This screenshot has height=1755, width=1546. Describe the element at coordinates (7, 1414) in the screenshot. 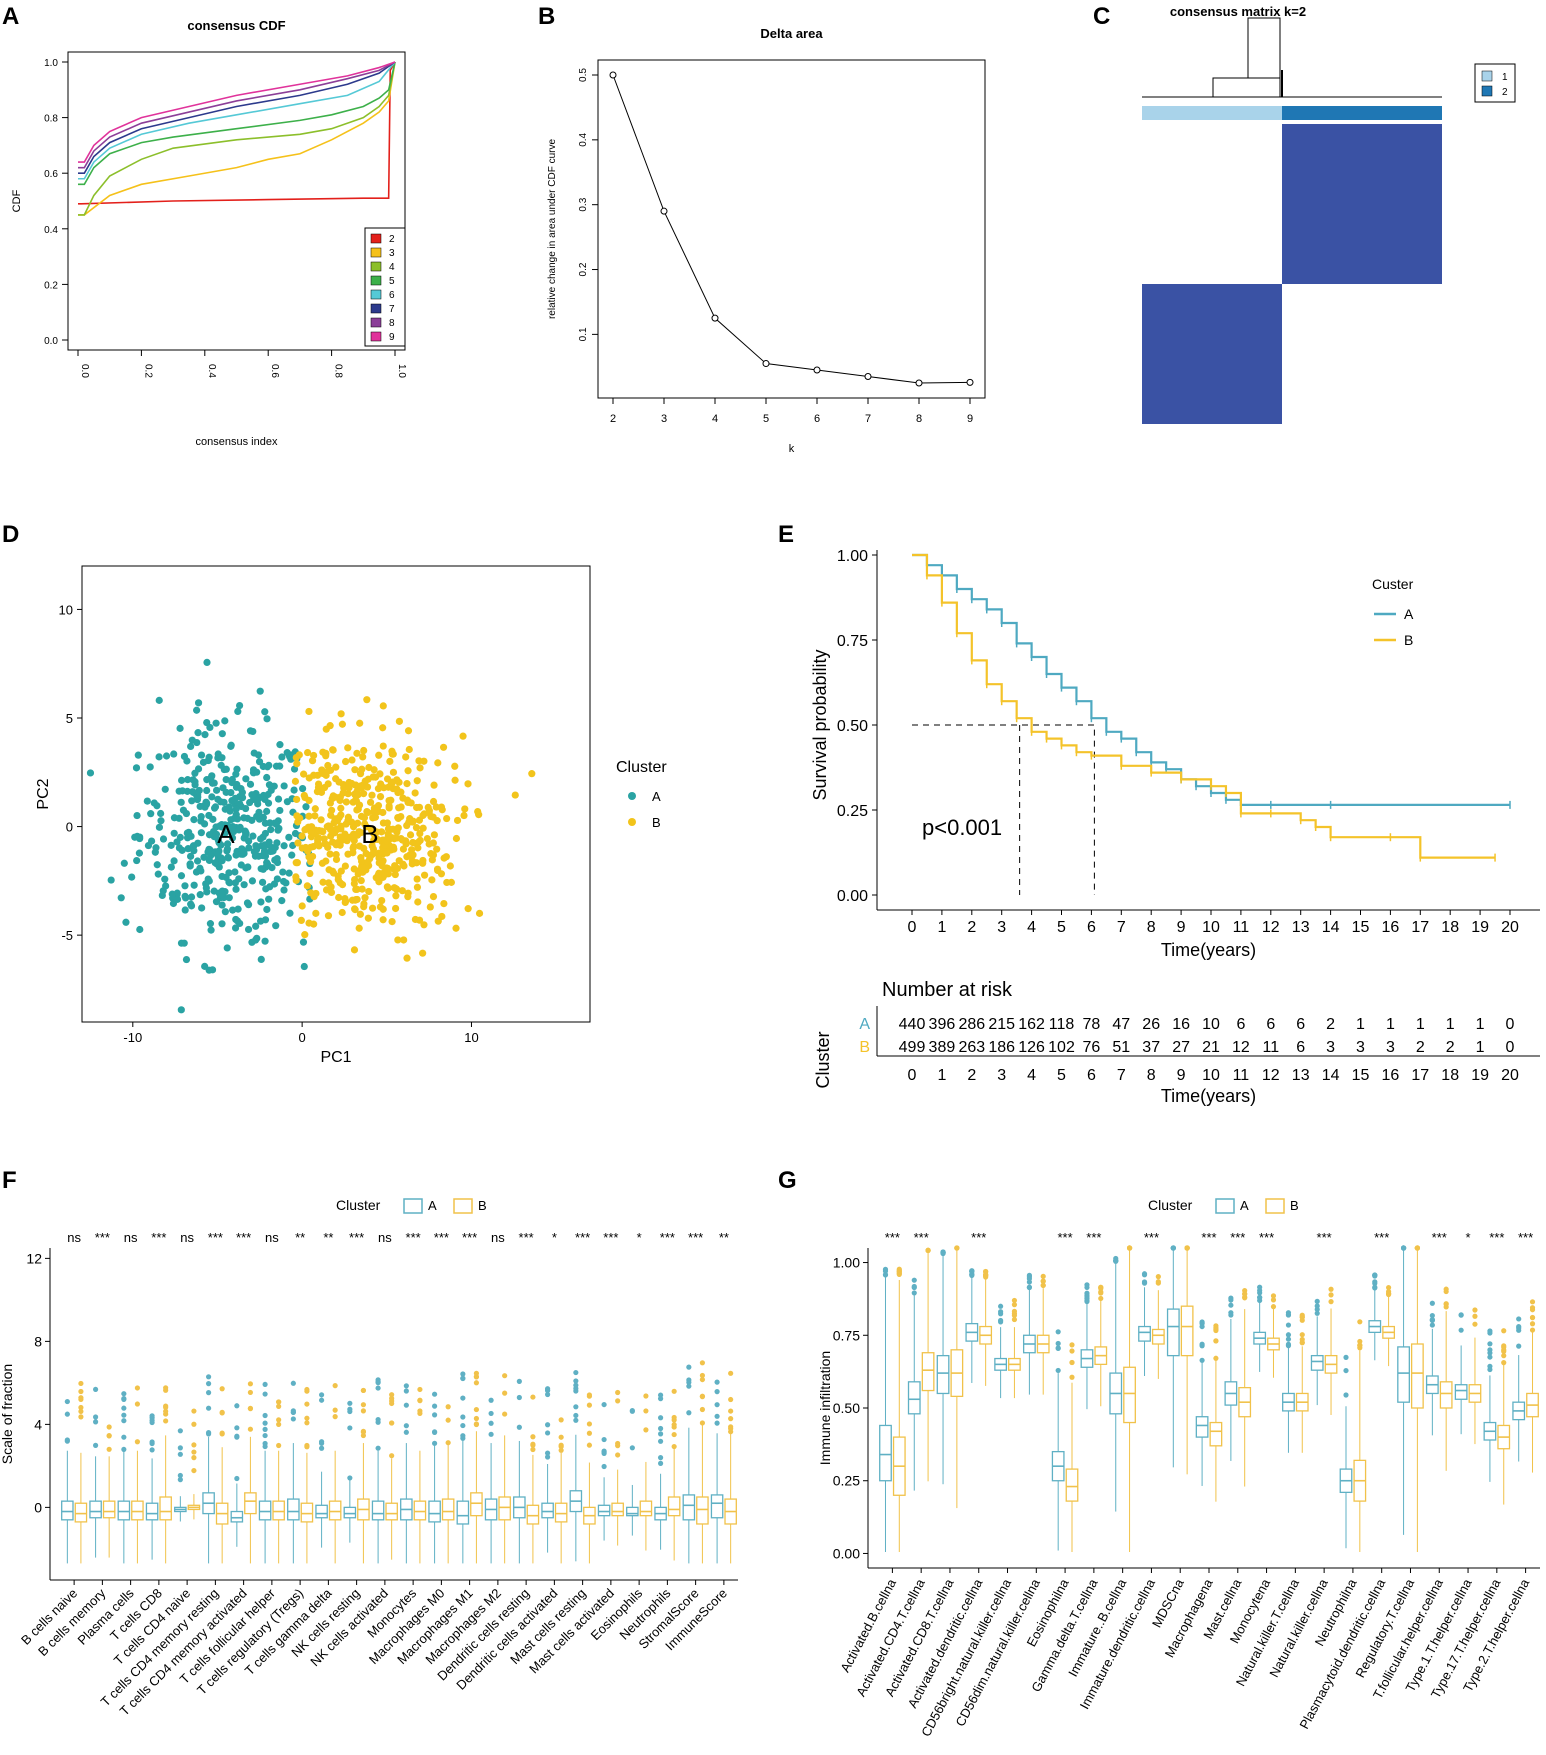

I see `y-axis-label: Scale of fraction` at that location.